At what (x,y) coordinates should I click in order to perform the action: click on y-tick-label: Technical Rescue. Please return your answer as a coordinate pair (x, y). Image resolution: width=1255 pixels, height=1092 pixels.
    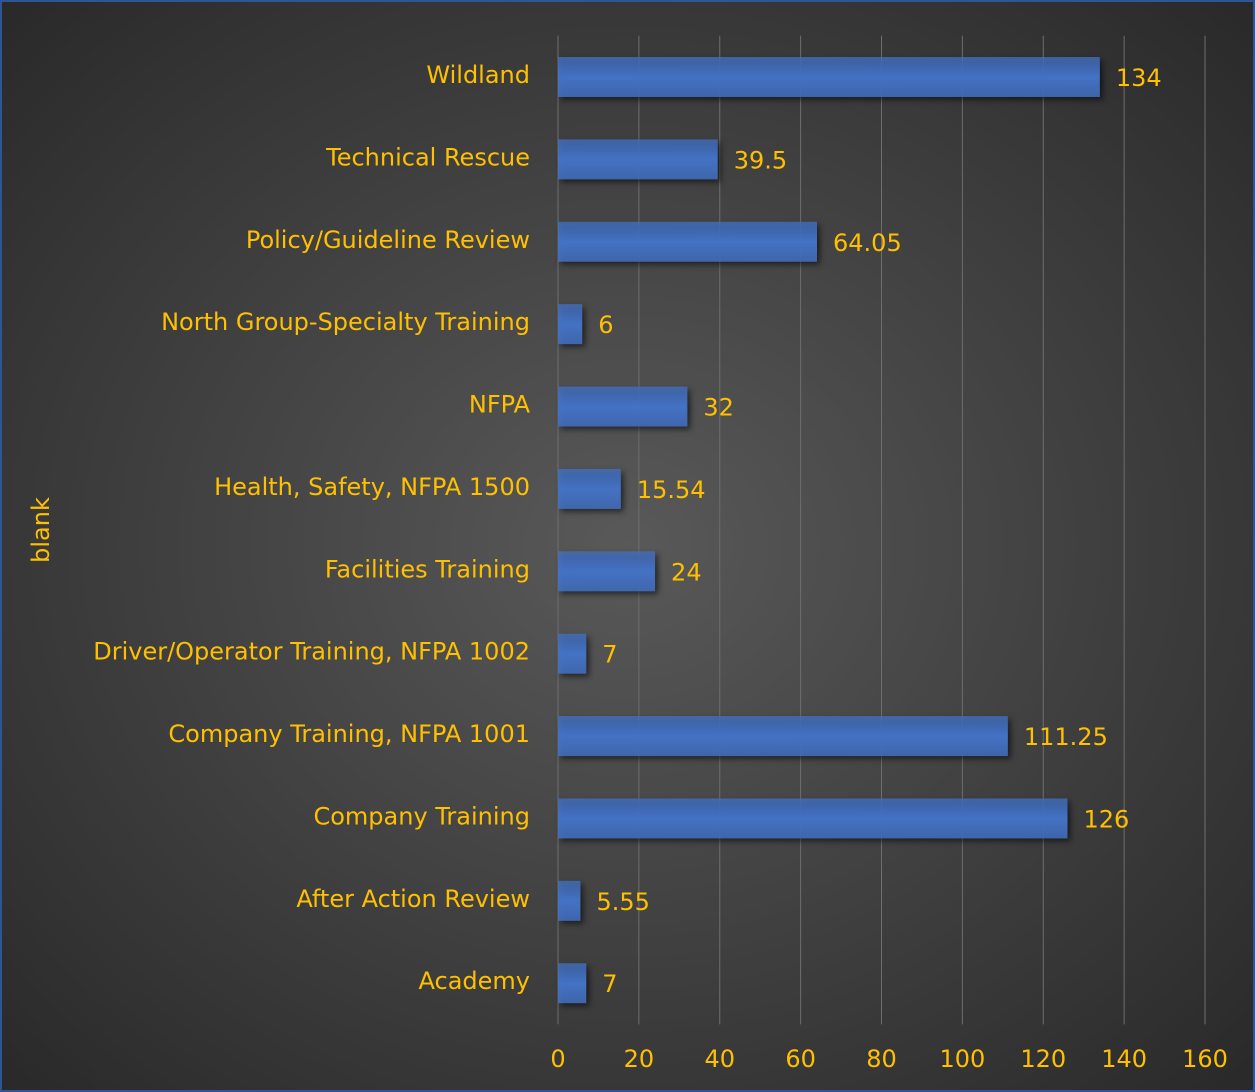
    Looking at the image, I should click on (427, 157).